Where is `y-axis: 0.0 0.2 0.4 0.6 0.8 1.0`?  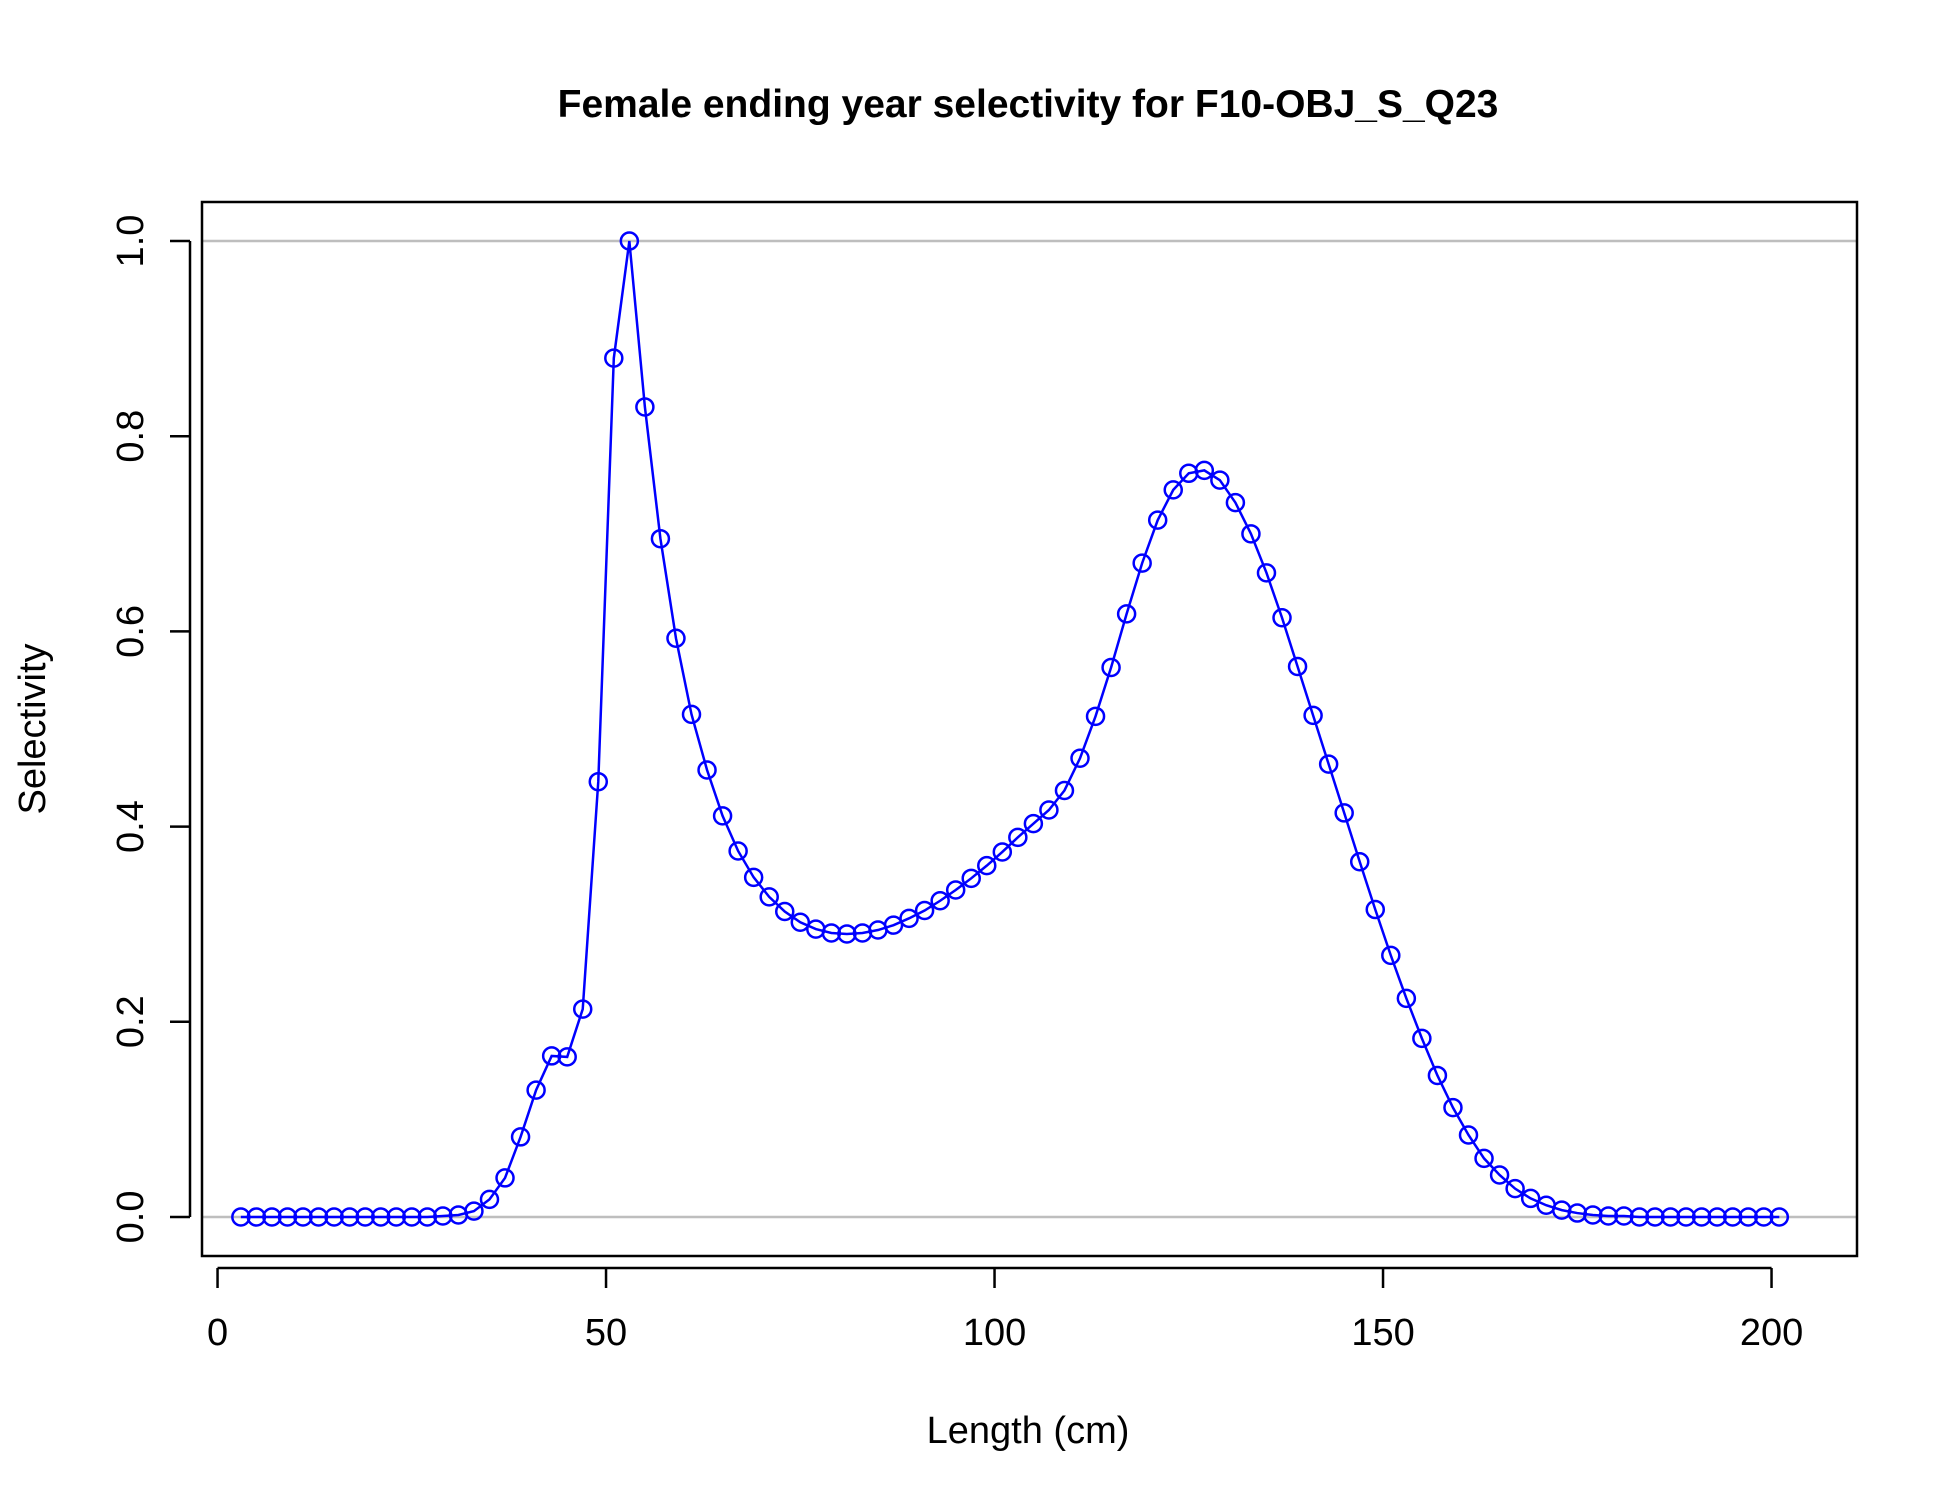
y-axis: 0.0 0.2 0.4 0.6 0.8 1.0 is located at coordinates (151, 729).